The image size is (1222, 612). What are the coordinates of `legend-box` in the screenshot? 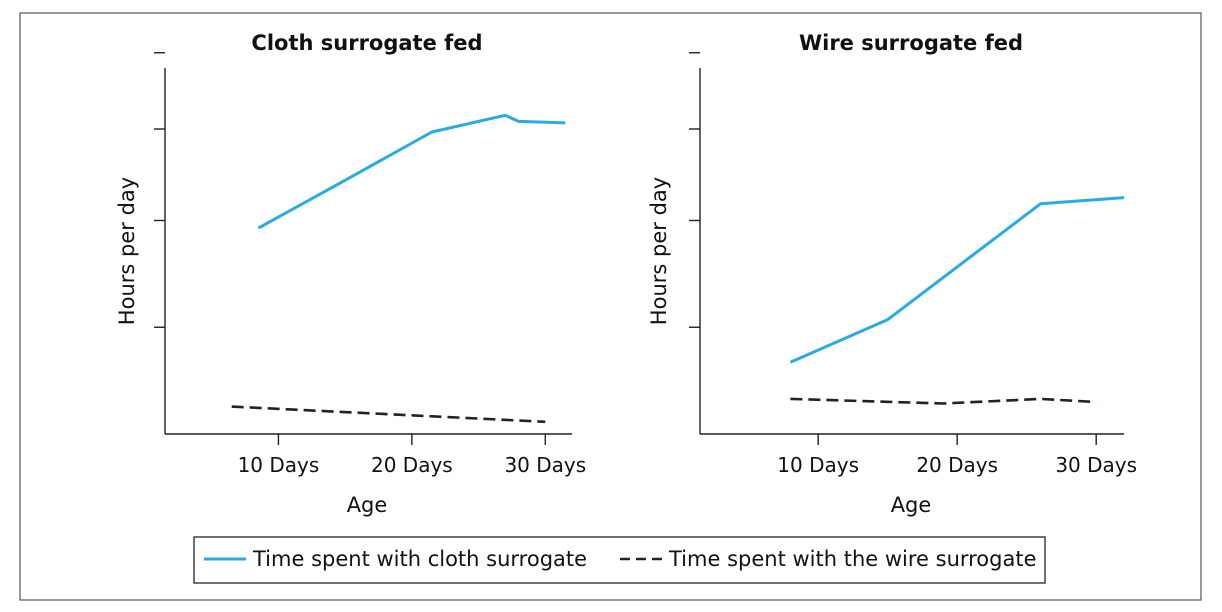 It's located at (619, 560).